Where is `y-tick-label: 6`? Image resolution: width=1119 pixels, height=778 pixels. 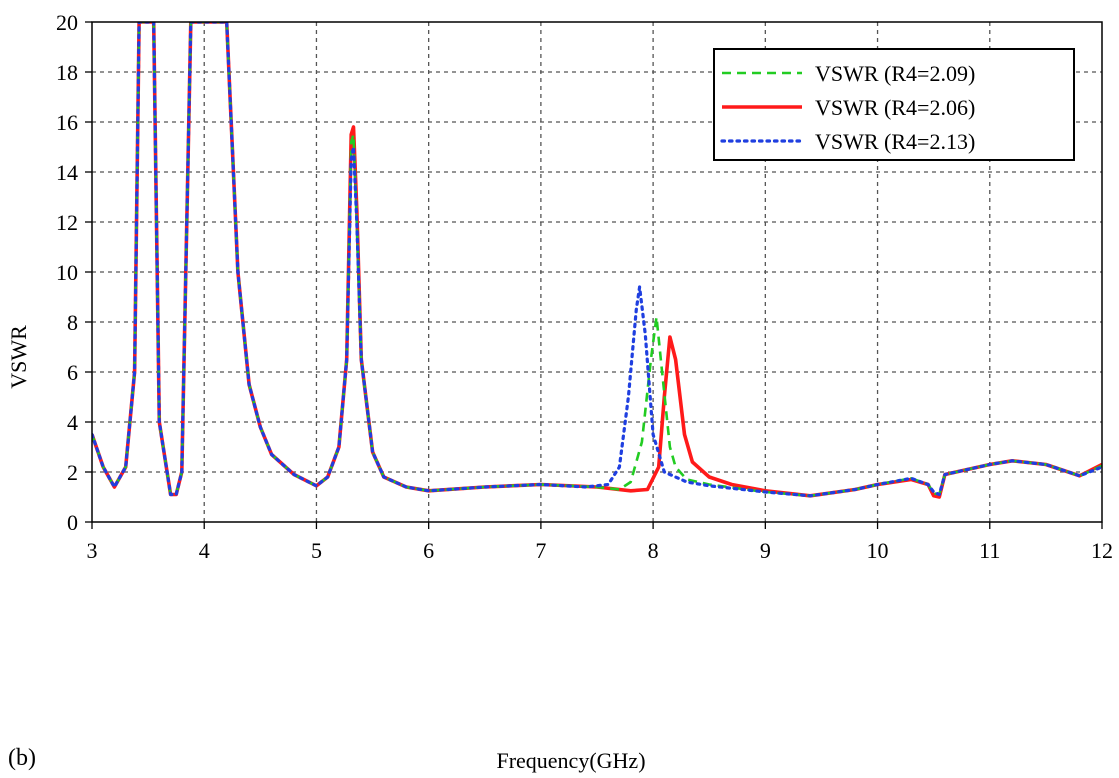
y-tick-label: 6 is located at coordinates (72, 372).